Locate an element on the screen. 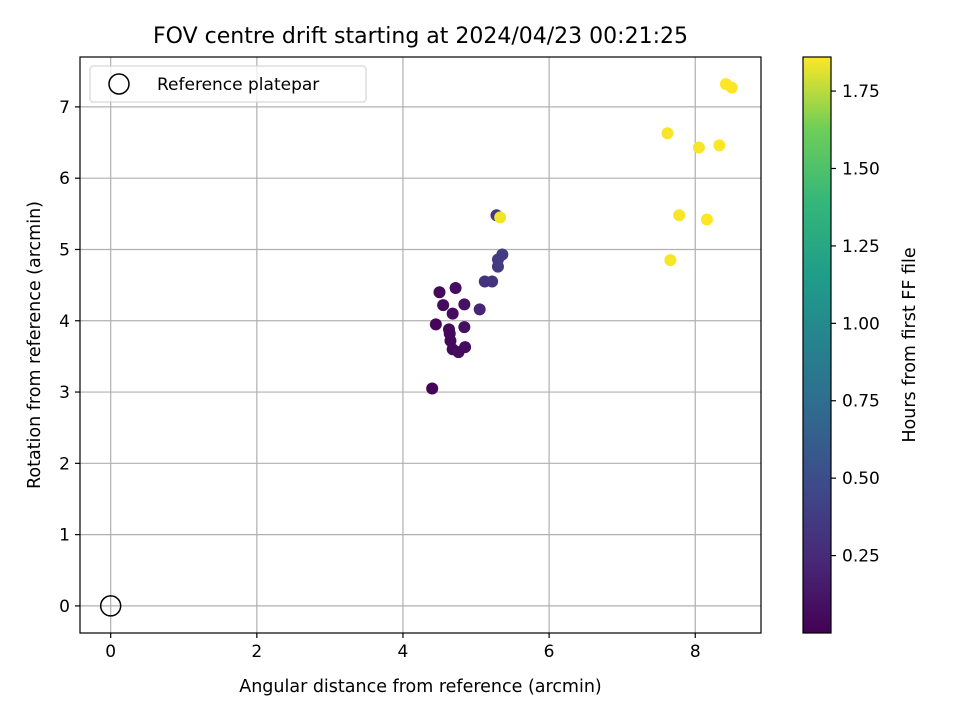  colorbar-gradient is located at coordinates (817, 345).